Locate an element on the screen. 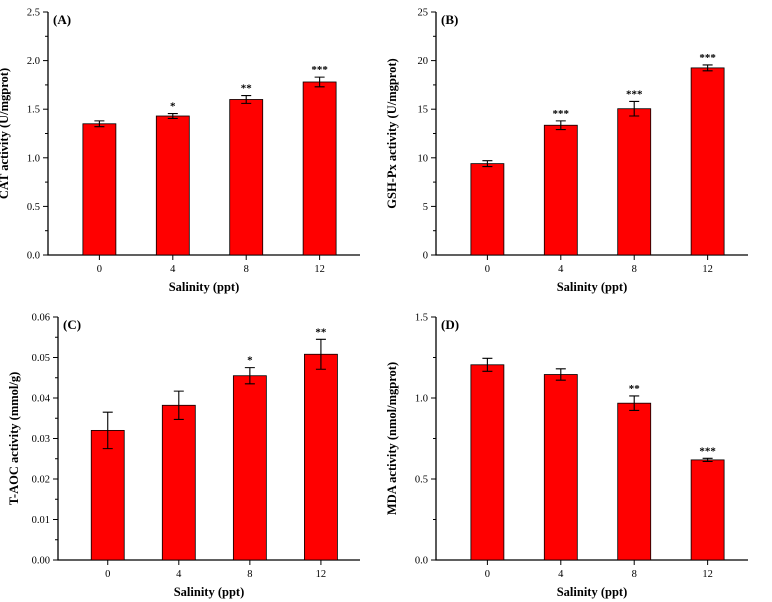 The height and width of the screenshot is (602, 772). y-axis-title: CAT activity (U/mgprot) is located at coordinates (5, 133).